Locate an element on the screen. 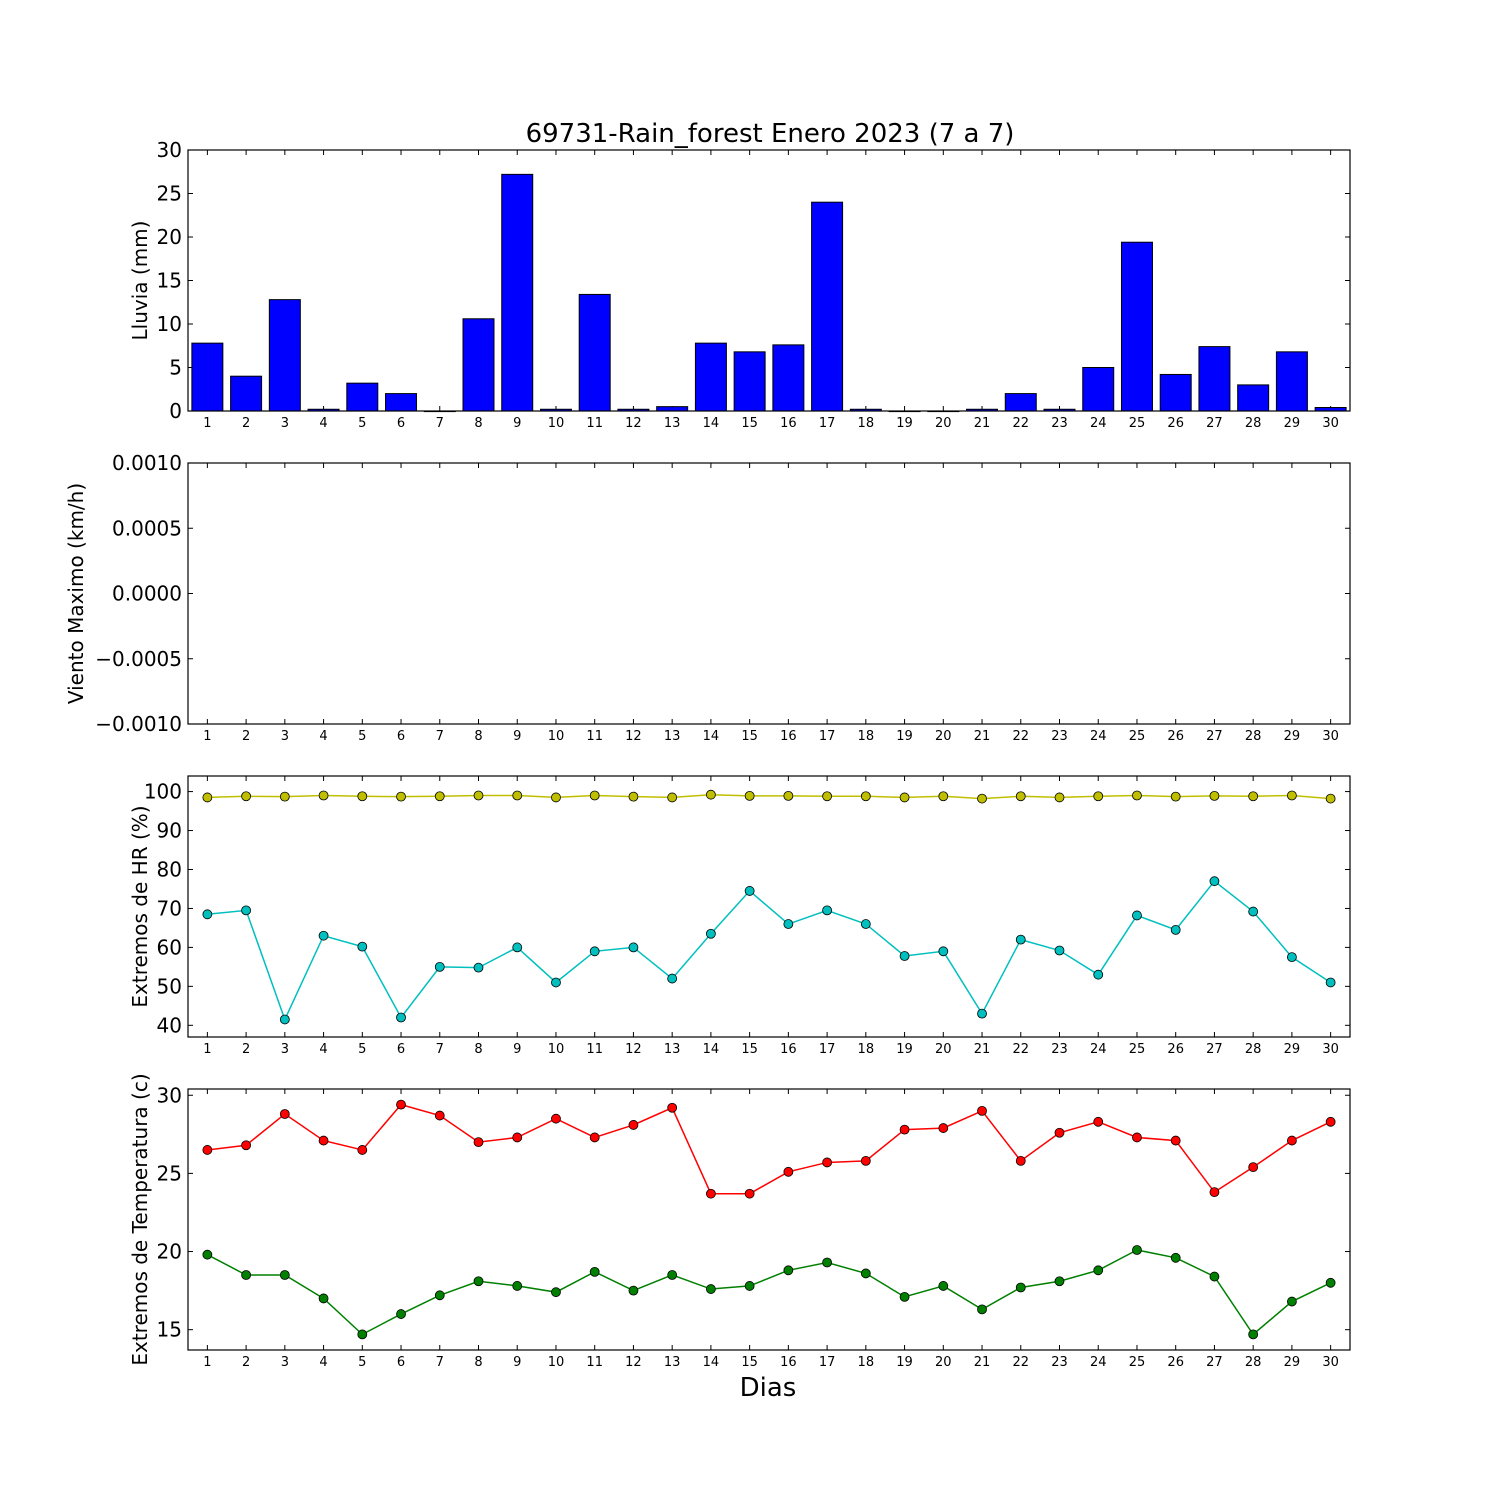 Image resolution: width=1500 pixels, height=1500 pixels. x-tick-label: 1 is located at coordinates (207, 1049).